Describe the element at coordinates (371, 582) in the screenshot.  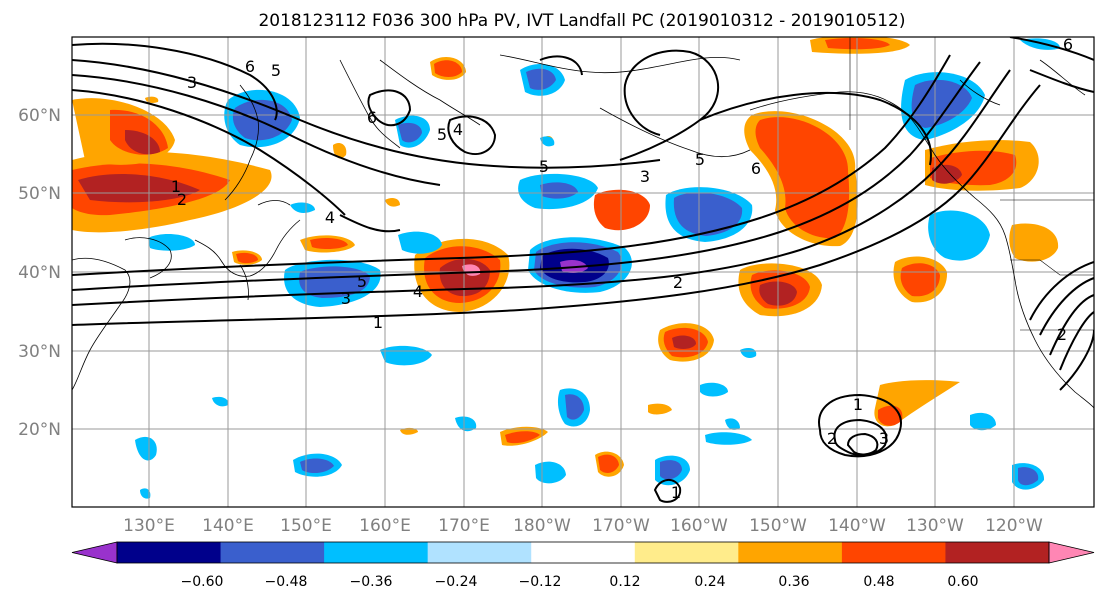
I see `colorbar-tick-label: −0.36` at that location.